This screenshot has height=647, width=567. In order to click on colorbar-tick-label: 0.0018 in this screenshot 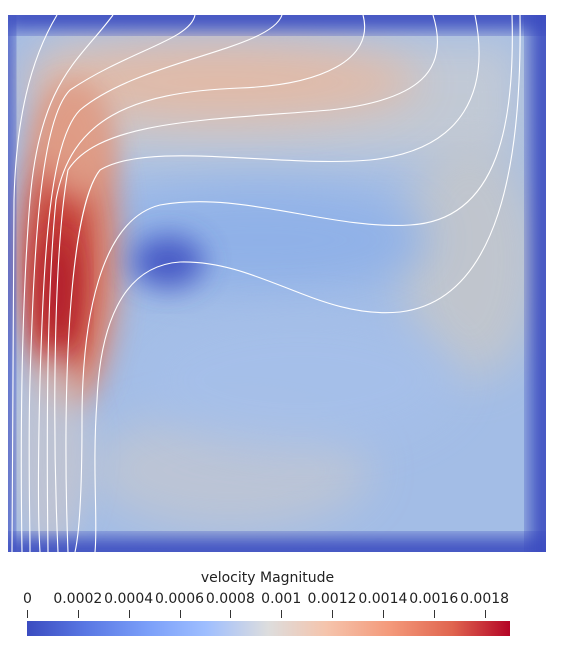, I will do `click(485, 599)`.